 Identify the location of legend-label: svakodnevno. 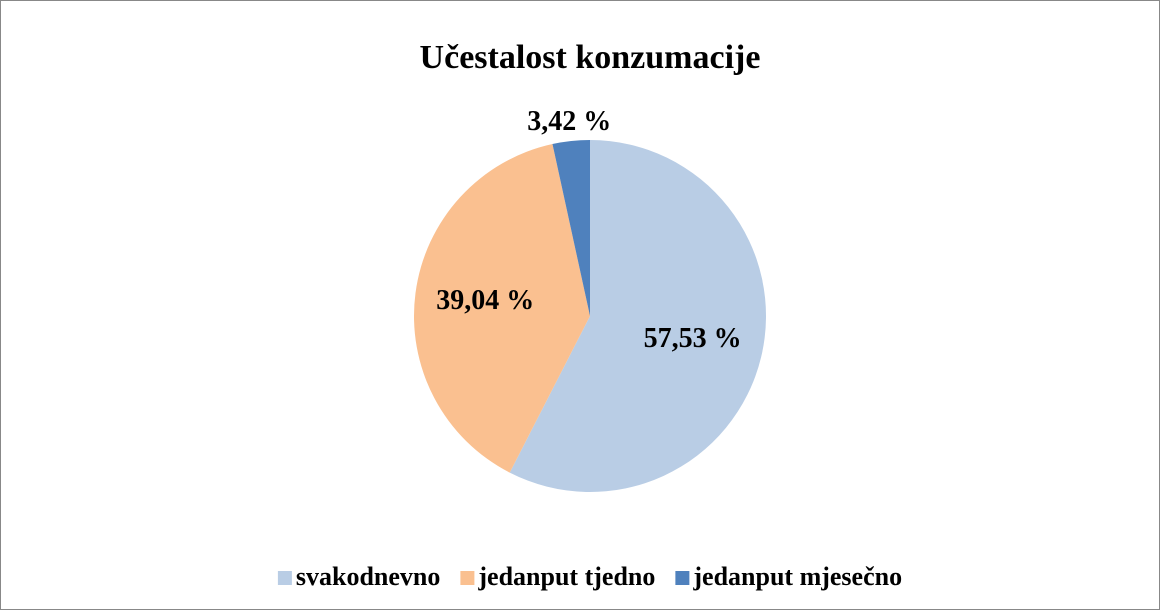
(368, 576).